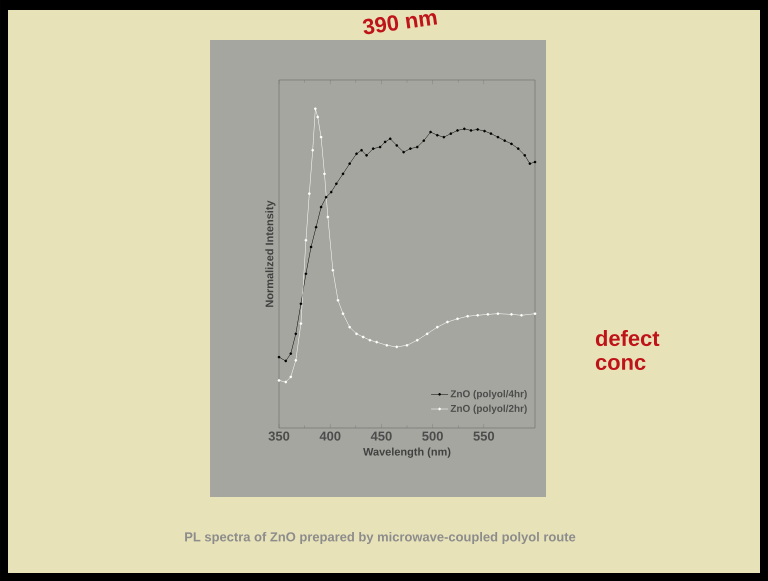  I want to click on x-tick-label: 500, so click(432, 436).